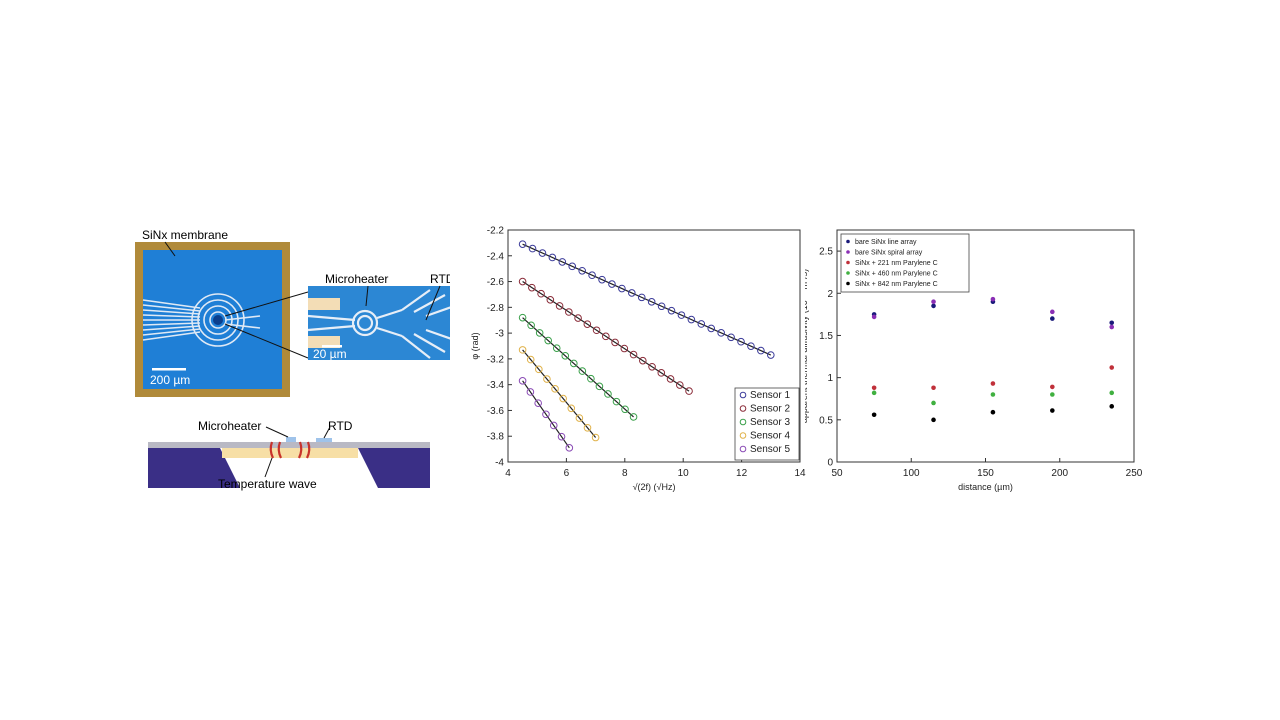 The width and height of the screenshot is (1280, 720). I want to click on cross-rtd-label: RTD, so click(340, 426).